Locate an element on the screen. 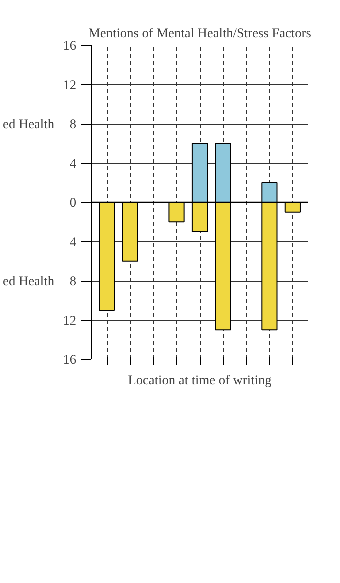 The image size is (340, 583). chart-title: Mentions of Mental Health/Stress Factors is located at coordinates (200, 33).